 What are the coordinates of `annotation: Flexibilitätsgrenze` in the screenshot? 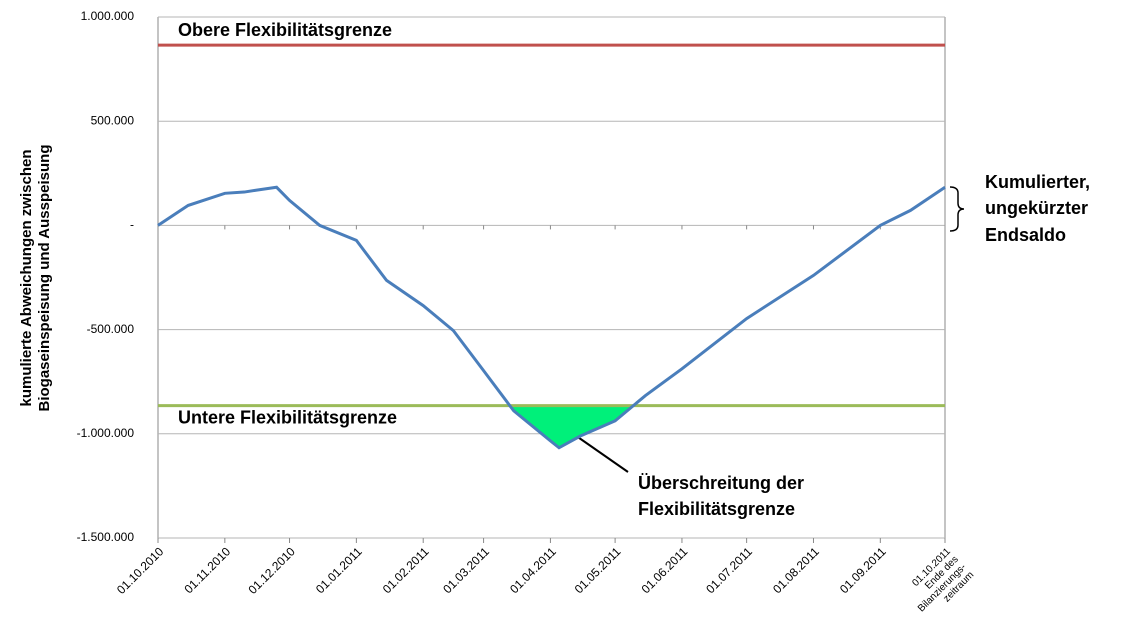 It's located at (716, 509).